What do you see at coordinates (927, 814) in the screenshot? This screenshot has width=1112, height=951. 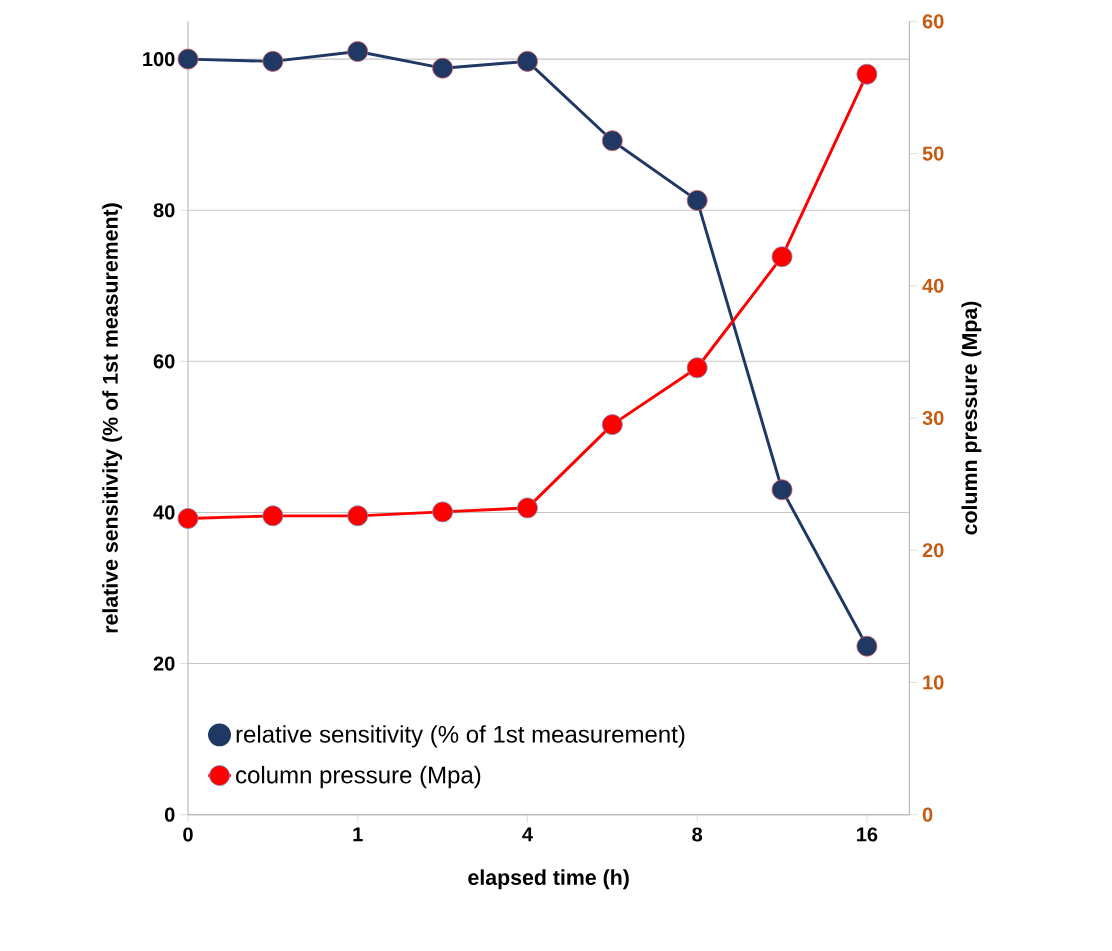 I see `y2-tick-label: 0` at bounding box center [927, 814].